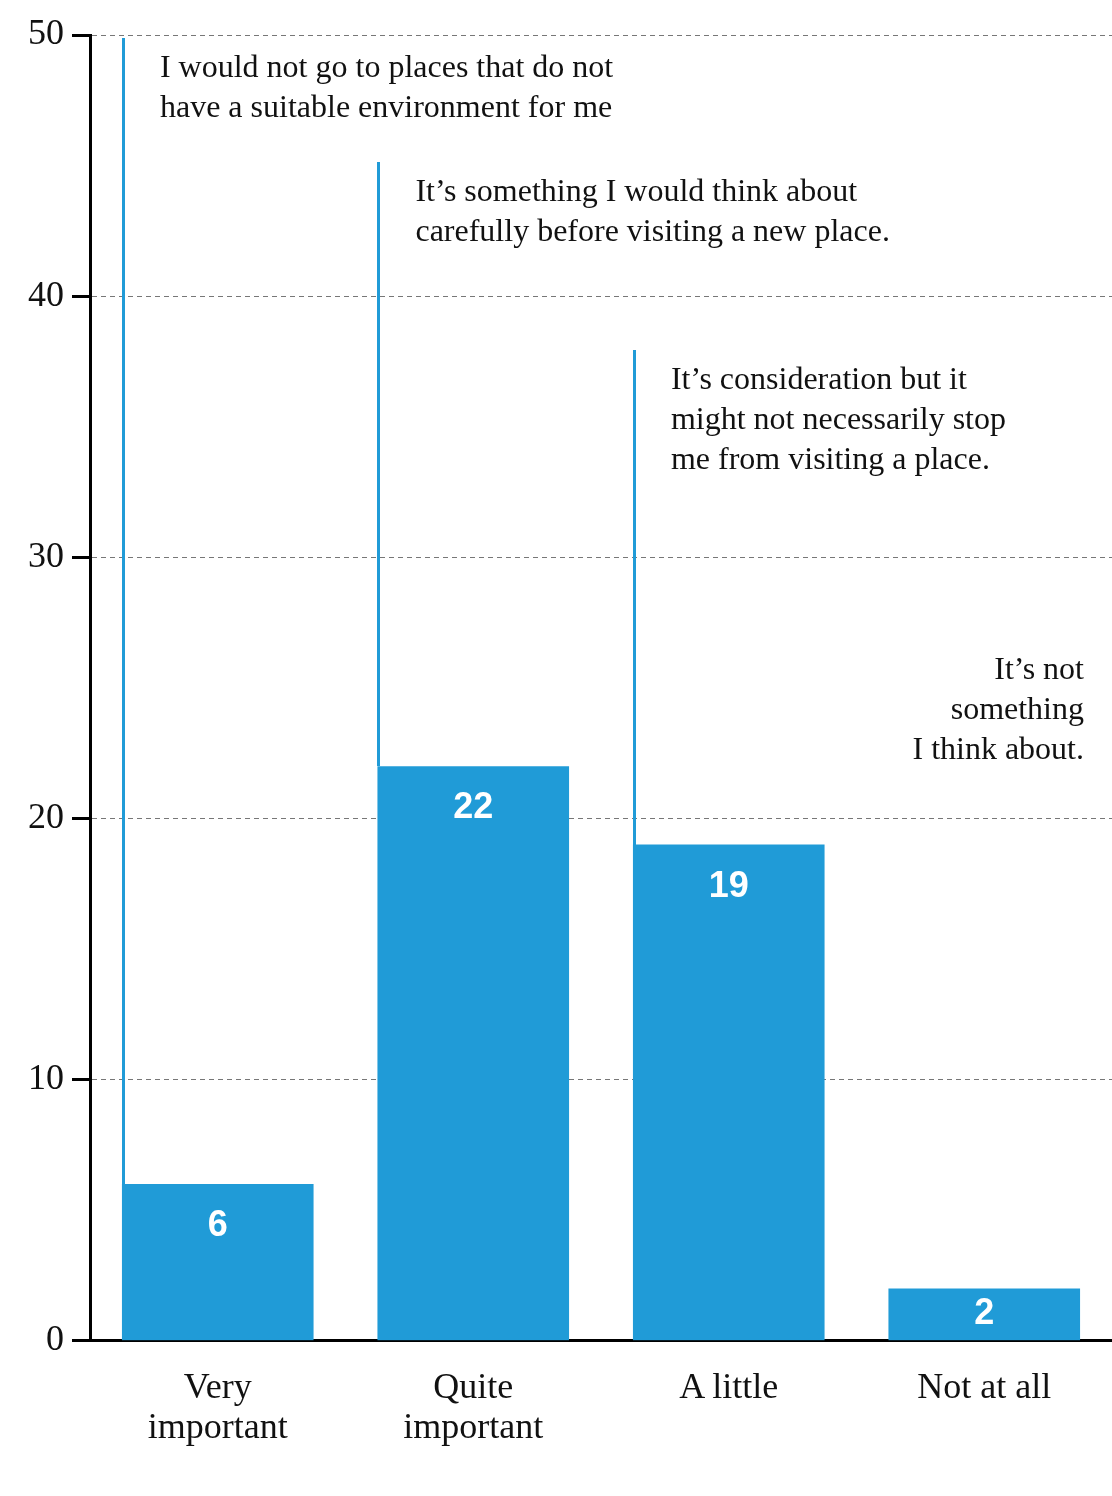 This screenshot has width=1112, height=1496. I want to click on annotation: It’s not something I think about., so click(998, 708).